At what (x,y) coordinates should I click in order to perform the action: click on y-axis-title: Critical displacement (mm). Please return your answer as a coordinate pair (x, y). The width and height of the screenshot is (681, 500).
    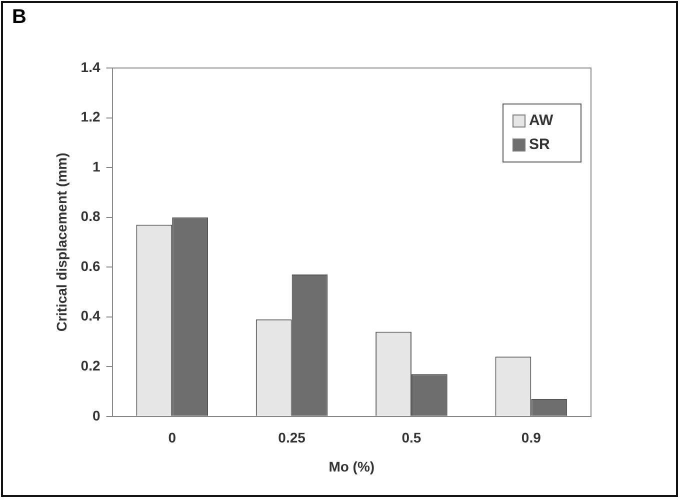
    Looking at the image, I should click on (61, 242).